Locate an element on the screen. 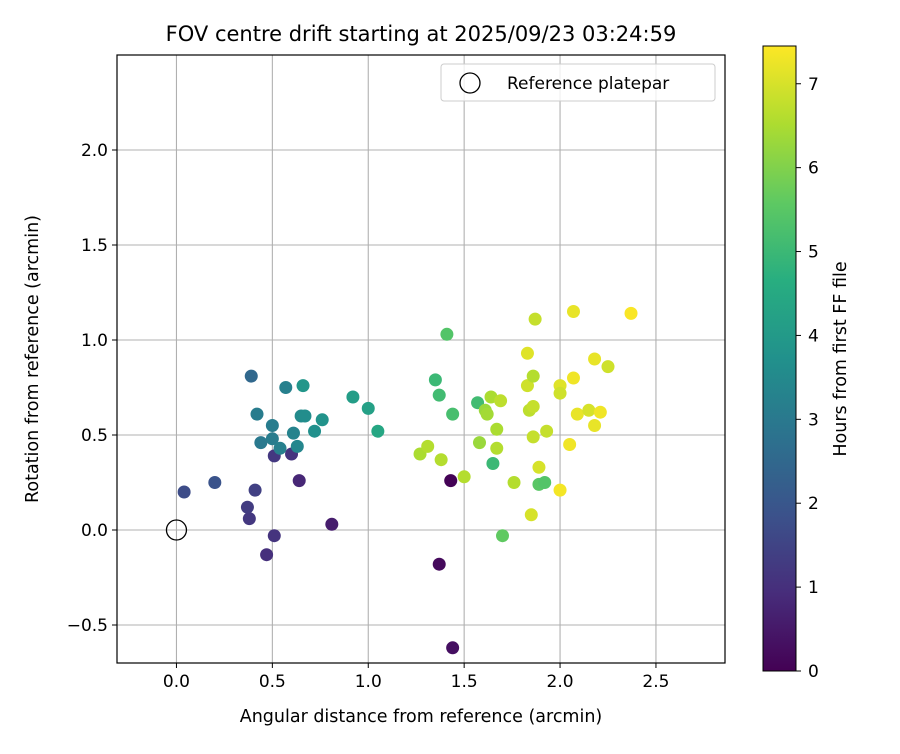 This screenshot has width=900, height=754. colorbar: 0 1 2 3 4 5 6 7 Hours from first FF file is located at coordinates (806, 363).